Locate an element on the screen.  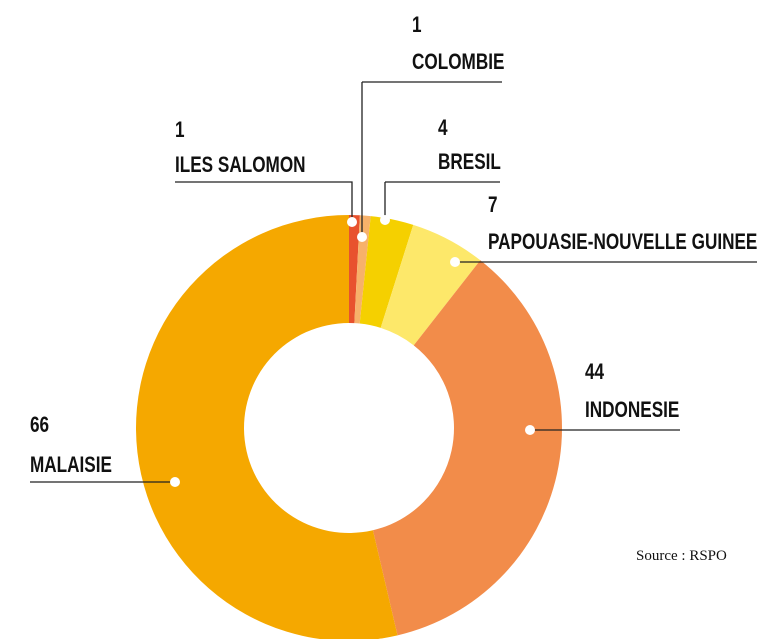
category-label: INDONESIE is located at coordinates (632, 410).